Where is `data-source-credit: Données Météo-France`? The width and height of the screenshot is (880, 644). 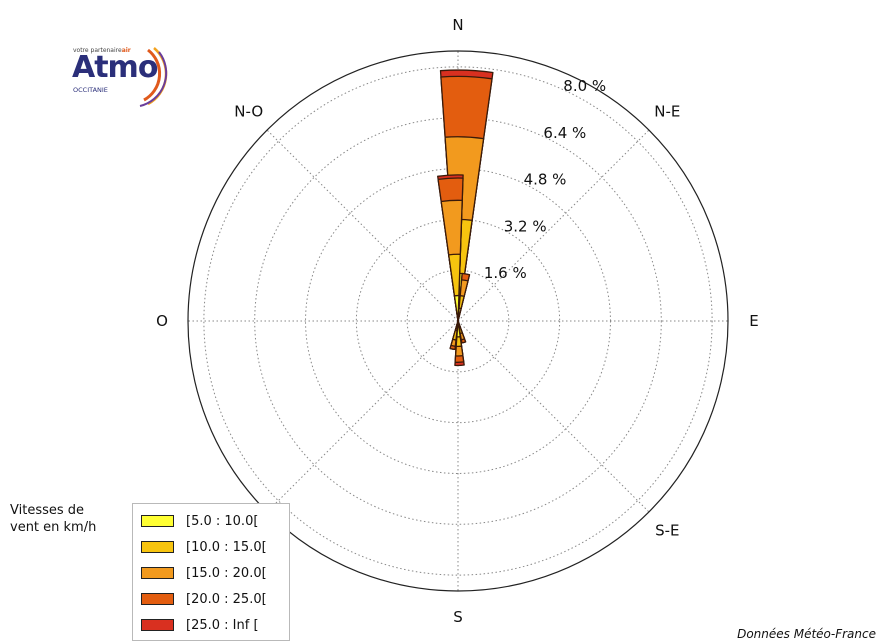 data-source-credit: Données Météo-France is located at coordinates (806, 634).